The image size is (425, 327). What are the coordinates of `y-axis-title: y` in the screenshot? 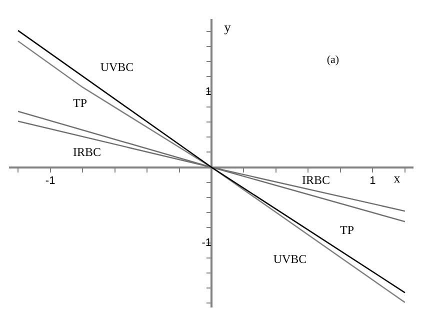 It's located at (228, 26).